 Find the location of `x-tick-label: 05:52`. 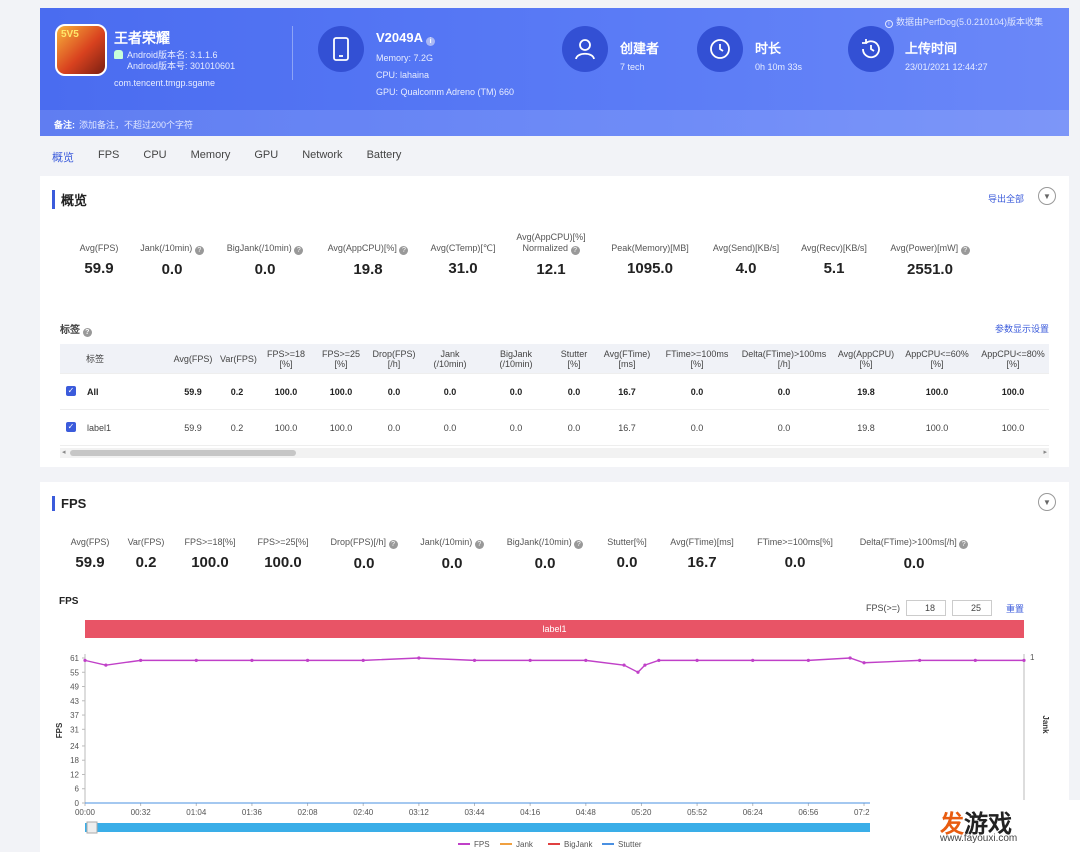

x-tick-label: 05:52 is located at coordinates (697, 812).